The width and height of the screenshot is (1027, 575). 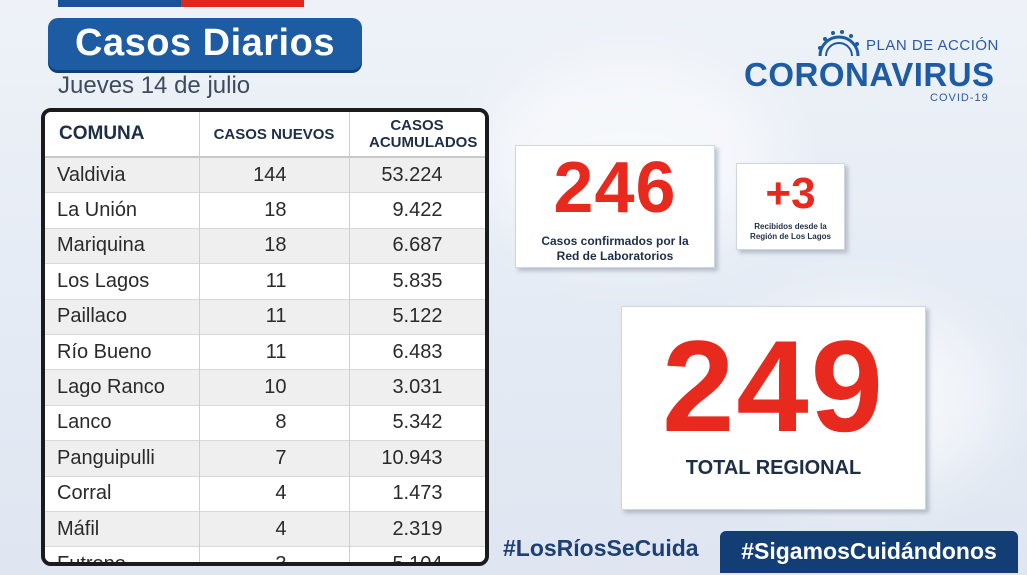 I want to click on hashtag-banner: #SigamosCuidándonos, so click(x=869, y=552).